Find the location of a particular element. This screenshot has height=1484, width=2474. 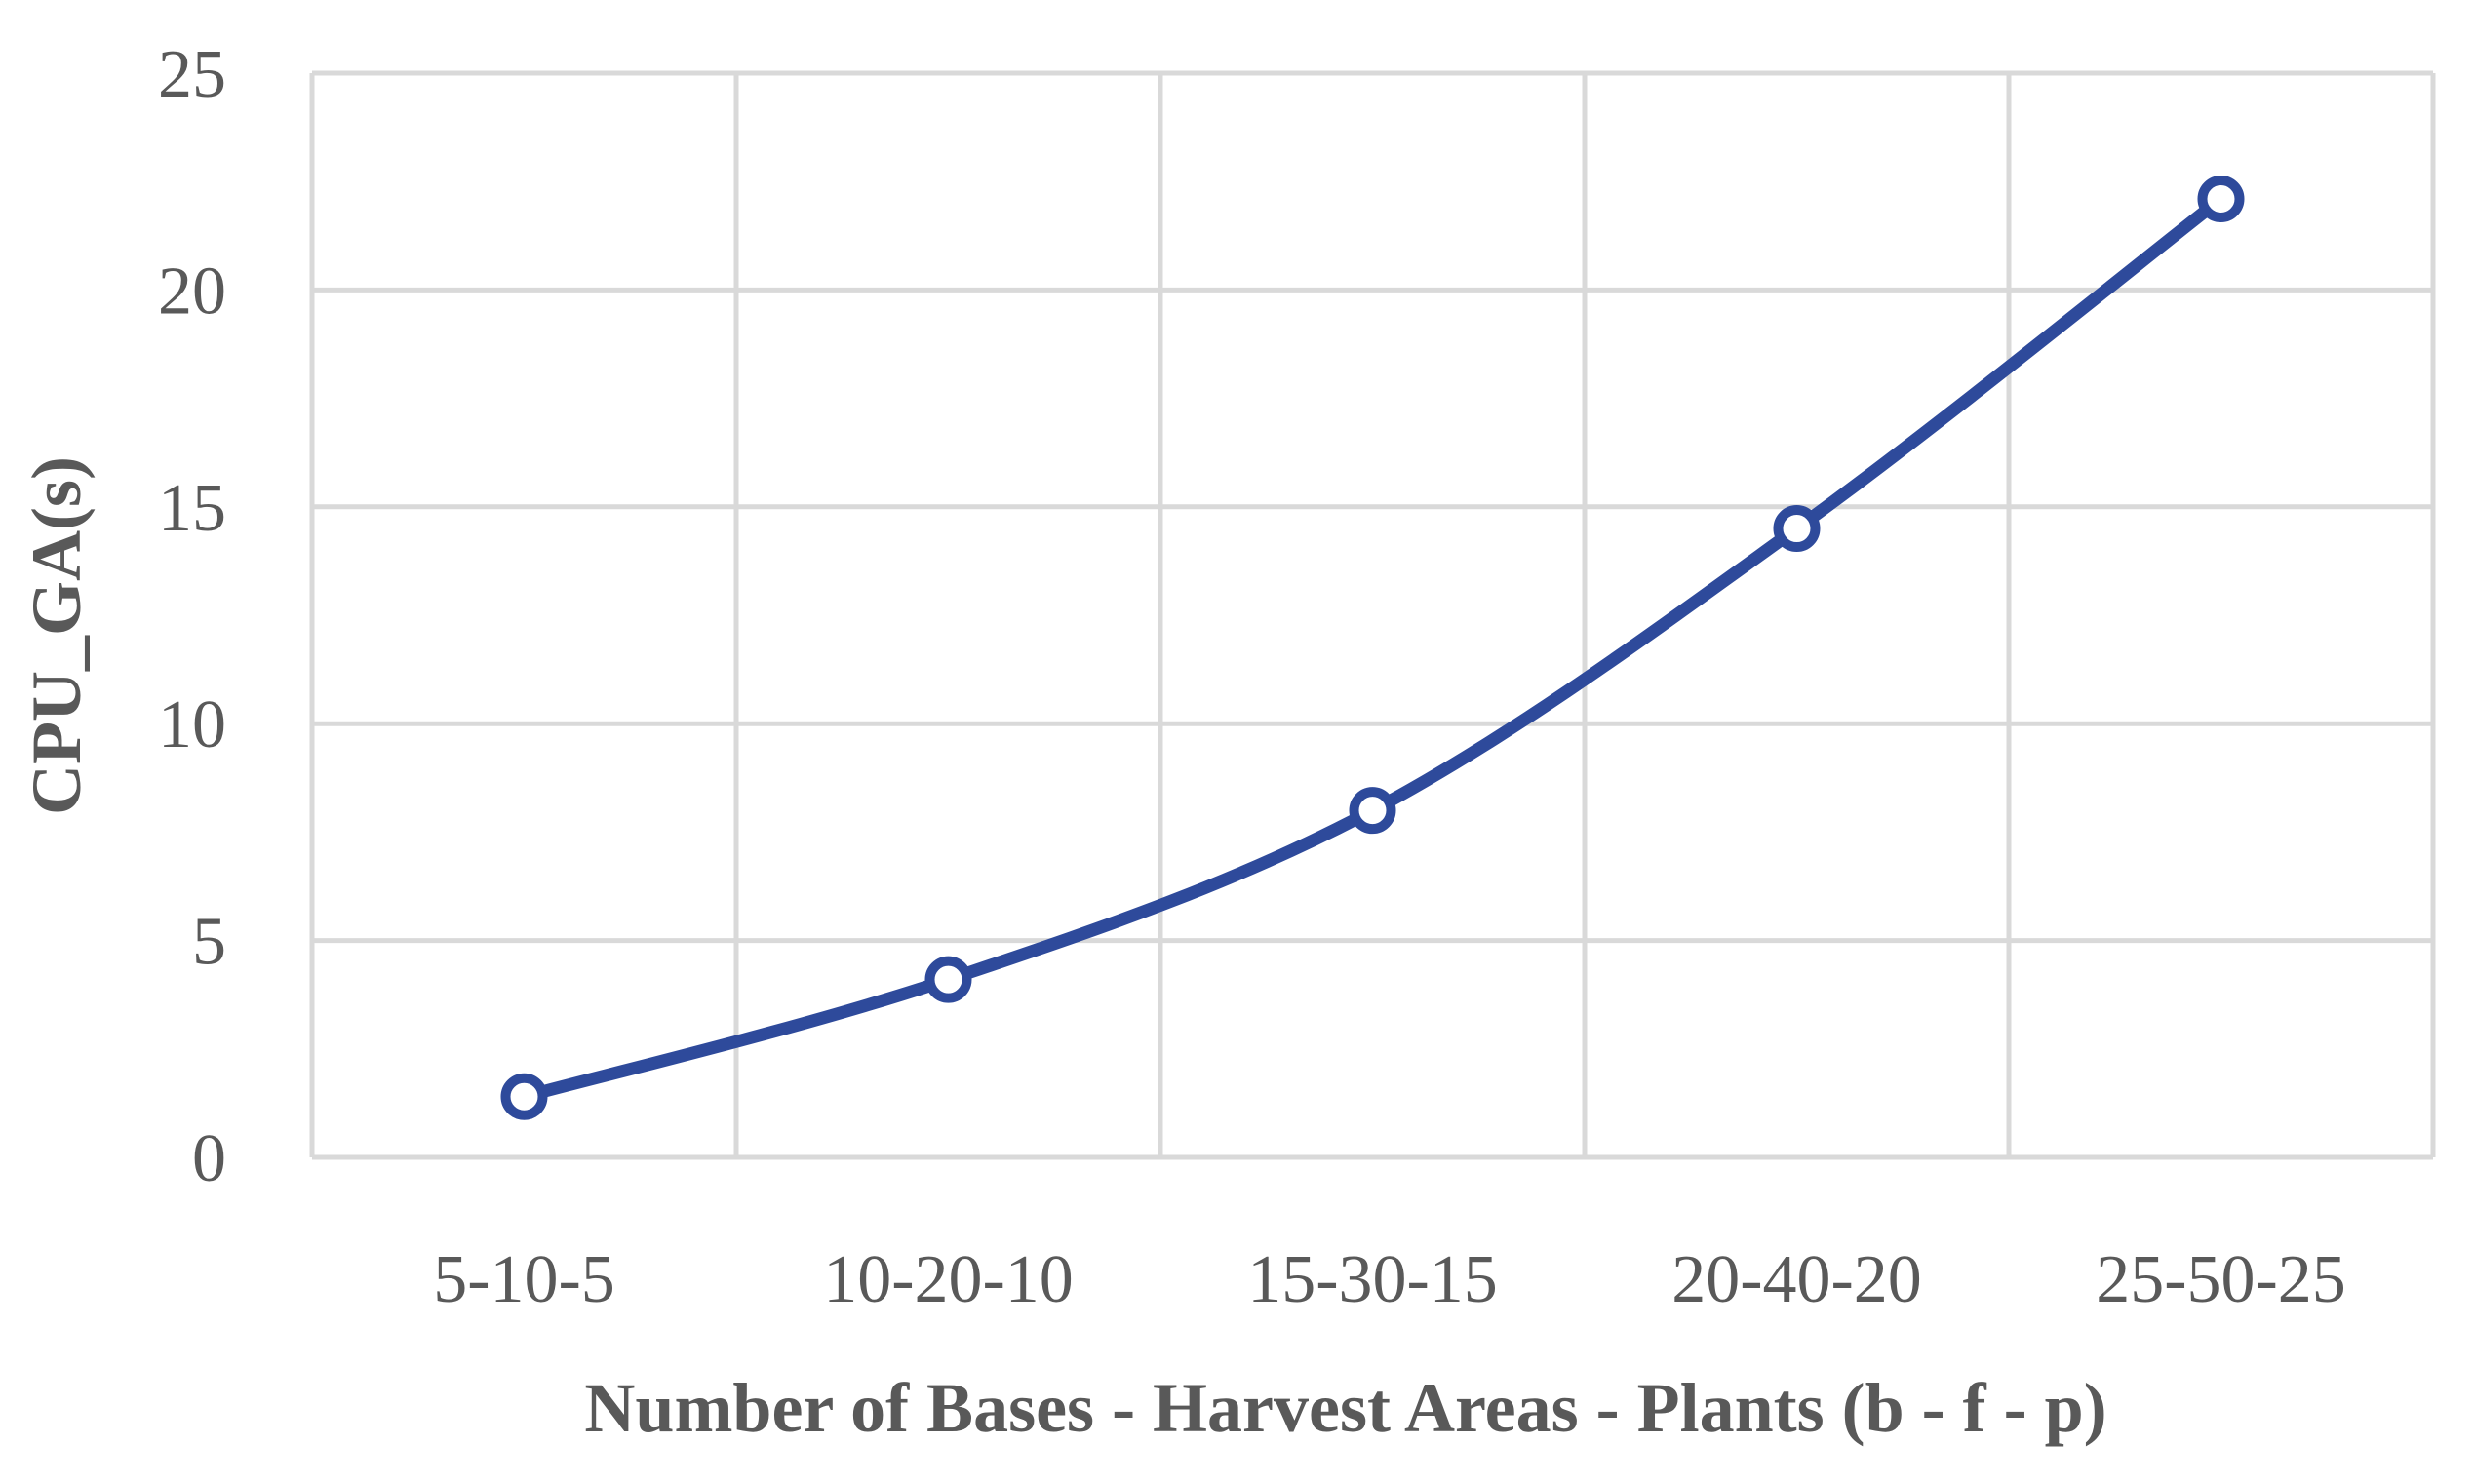

x-tick-label: 20-40-20 is located at coordinates (1797, 1279).